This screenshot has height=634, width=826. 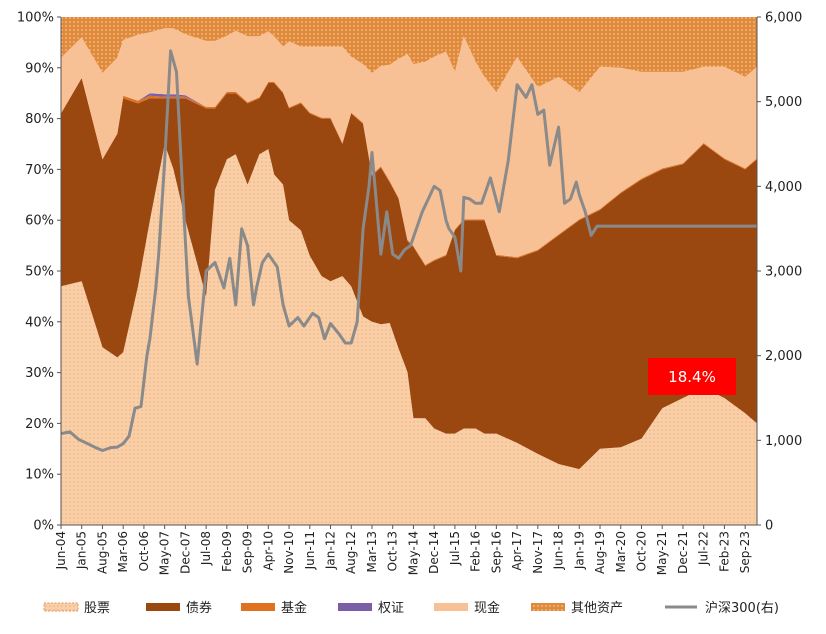 What do you see at coordinates (411, 608) in the screenshot?
I see `legend: 股票 债券 基金 权证 现金 其他资产 沪深300(右)` at bounding box center [411, 608].